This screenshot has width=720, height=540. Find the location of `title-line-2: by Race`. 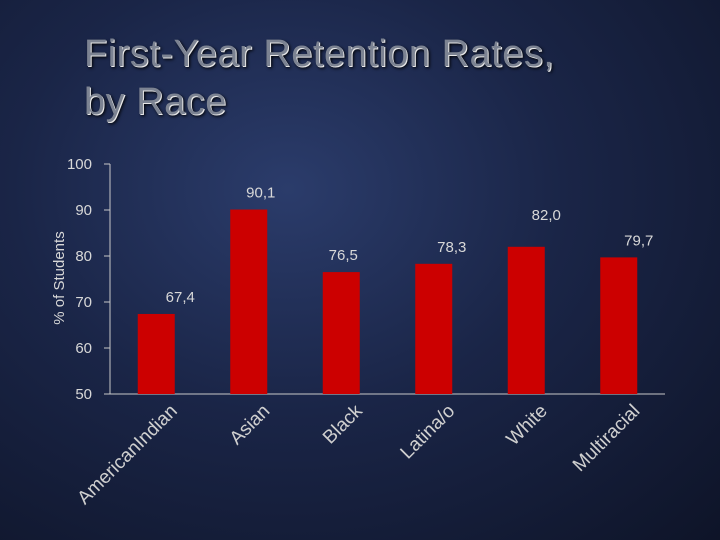

title-line-2: by Race is located at coordinates (155, 102).